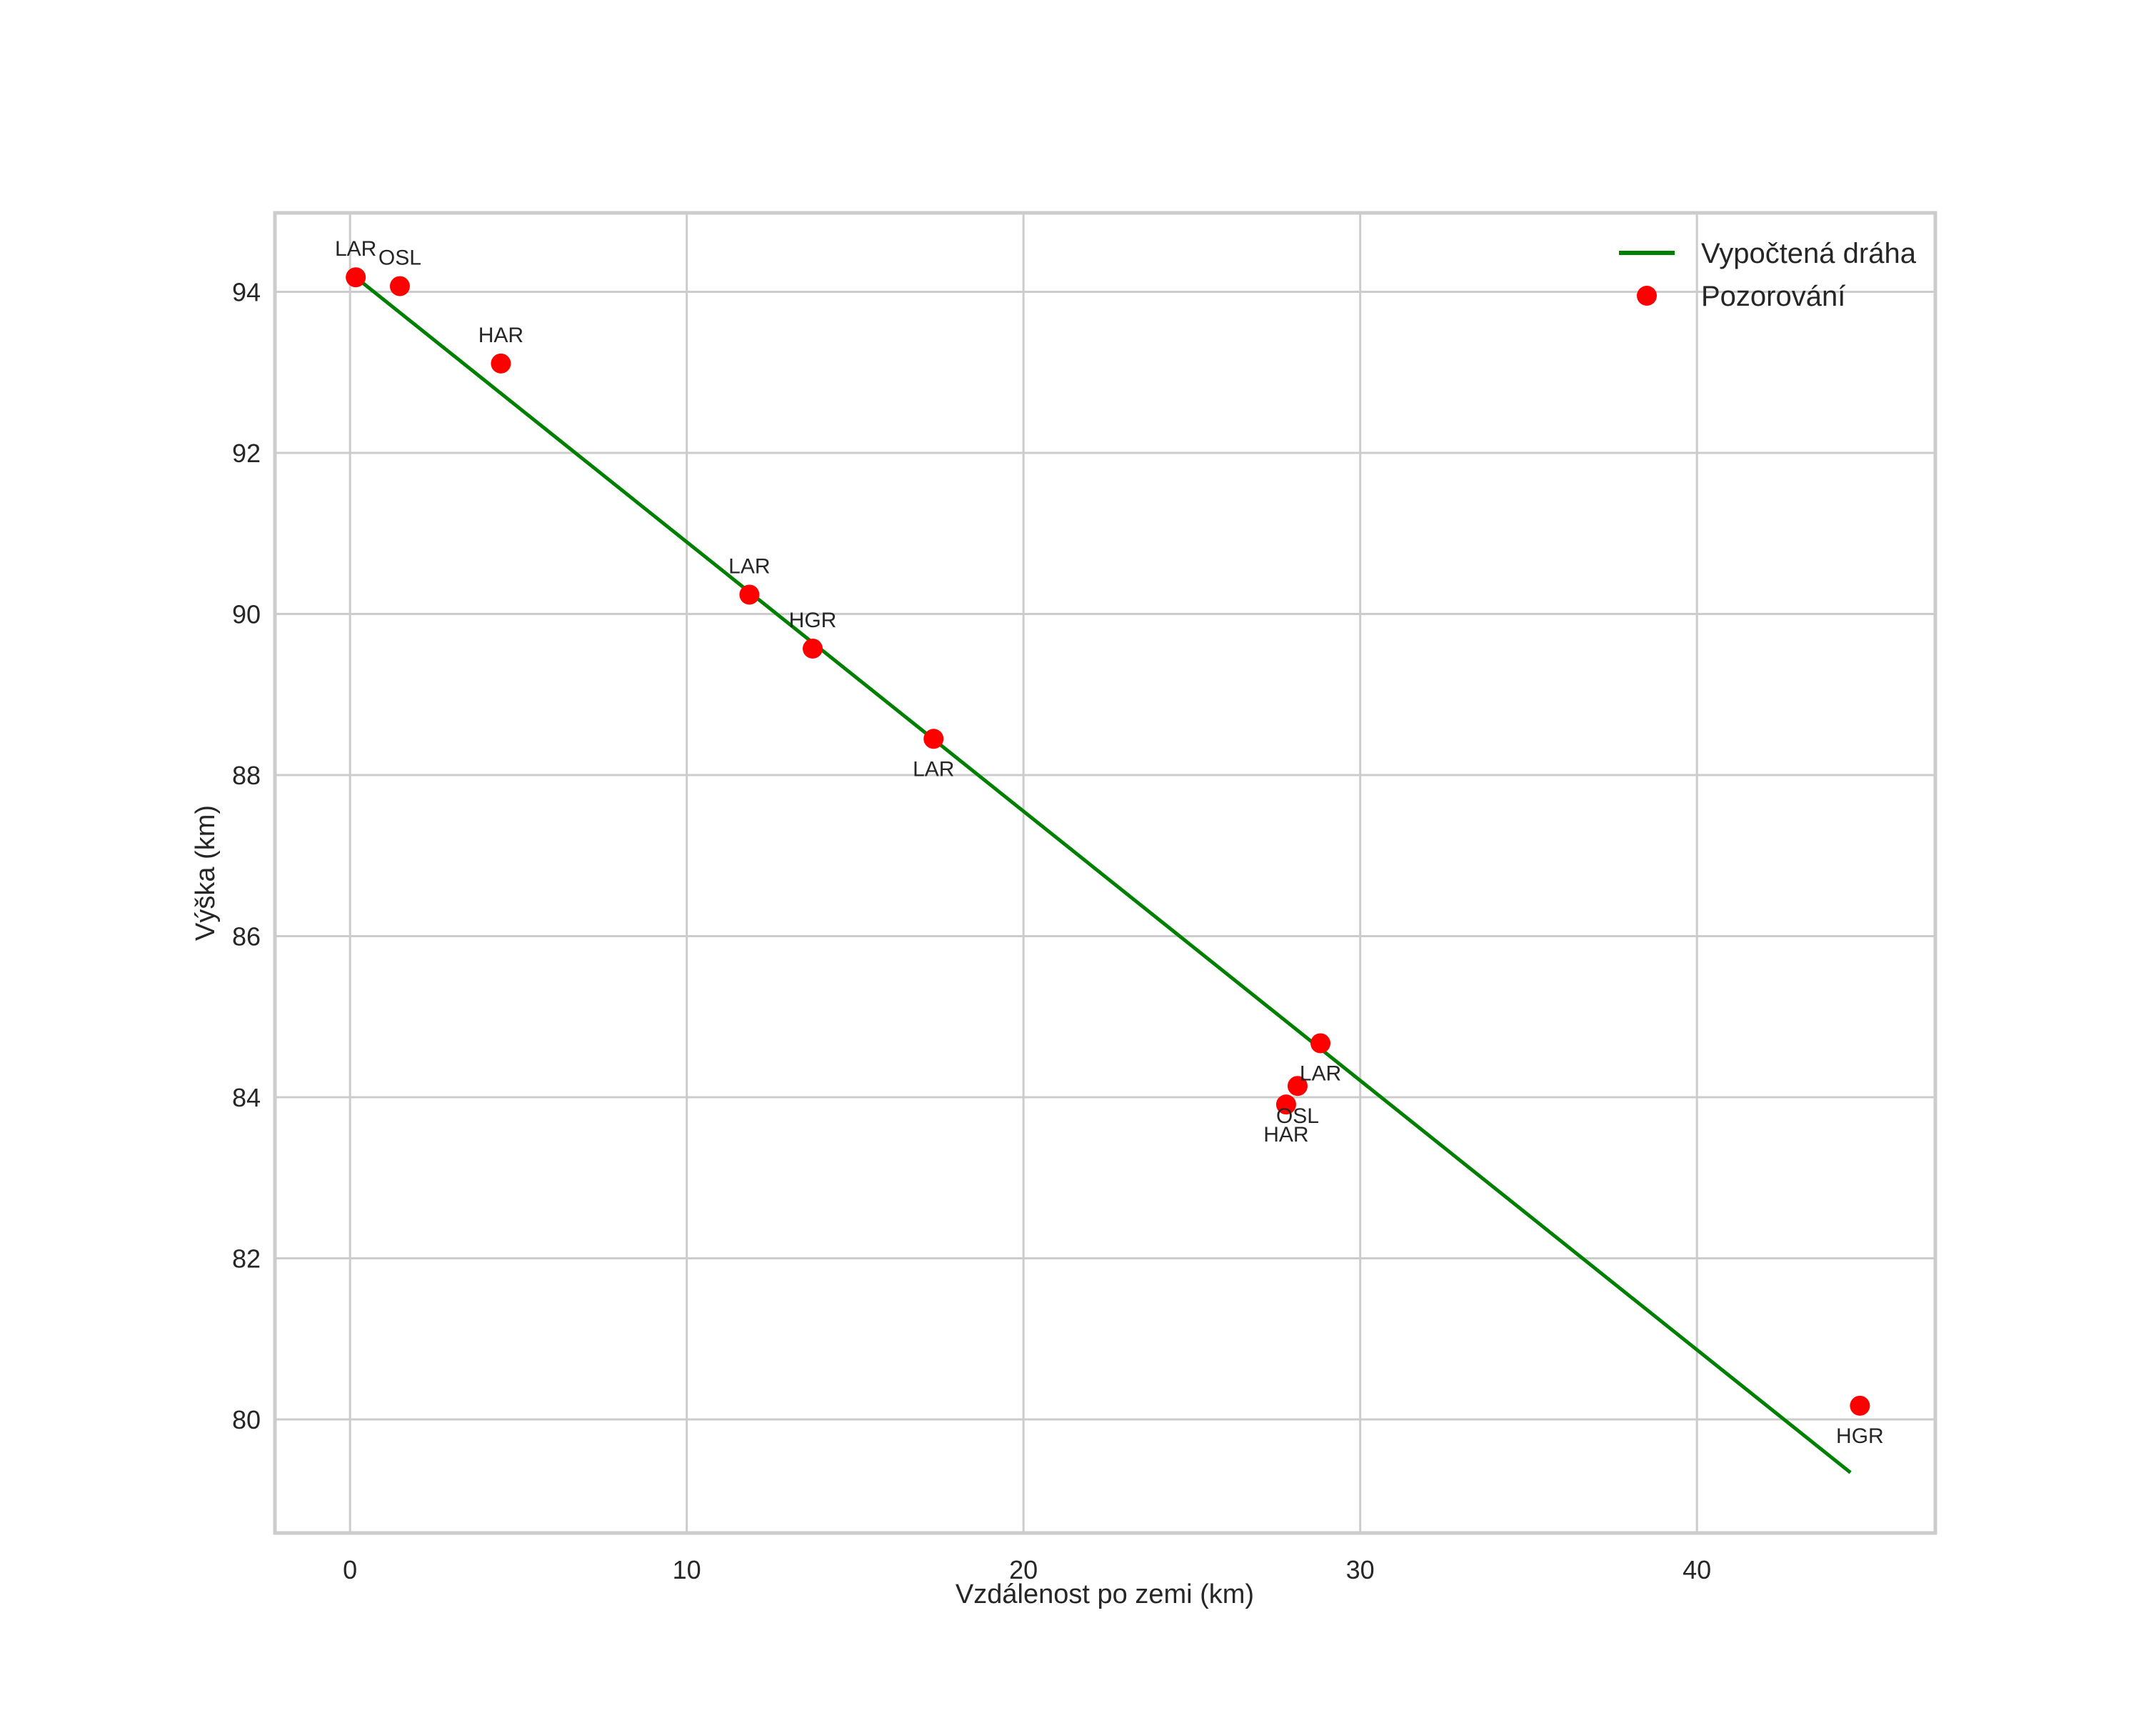  Describe the element at coordinates (1024, 1569) in the screenshot. I see `x-tick-label: 20` at that location.